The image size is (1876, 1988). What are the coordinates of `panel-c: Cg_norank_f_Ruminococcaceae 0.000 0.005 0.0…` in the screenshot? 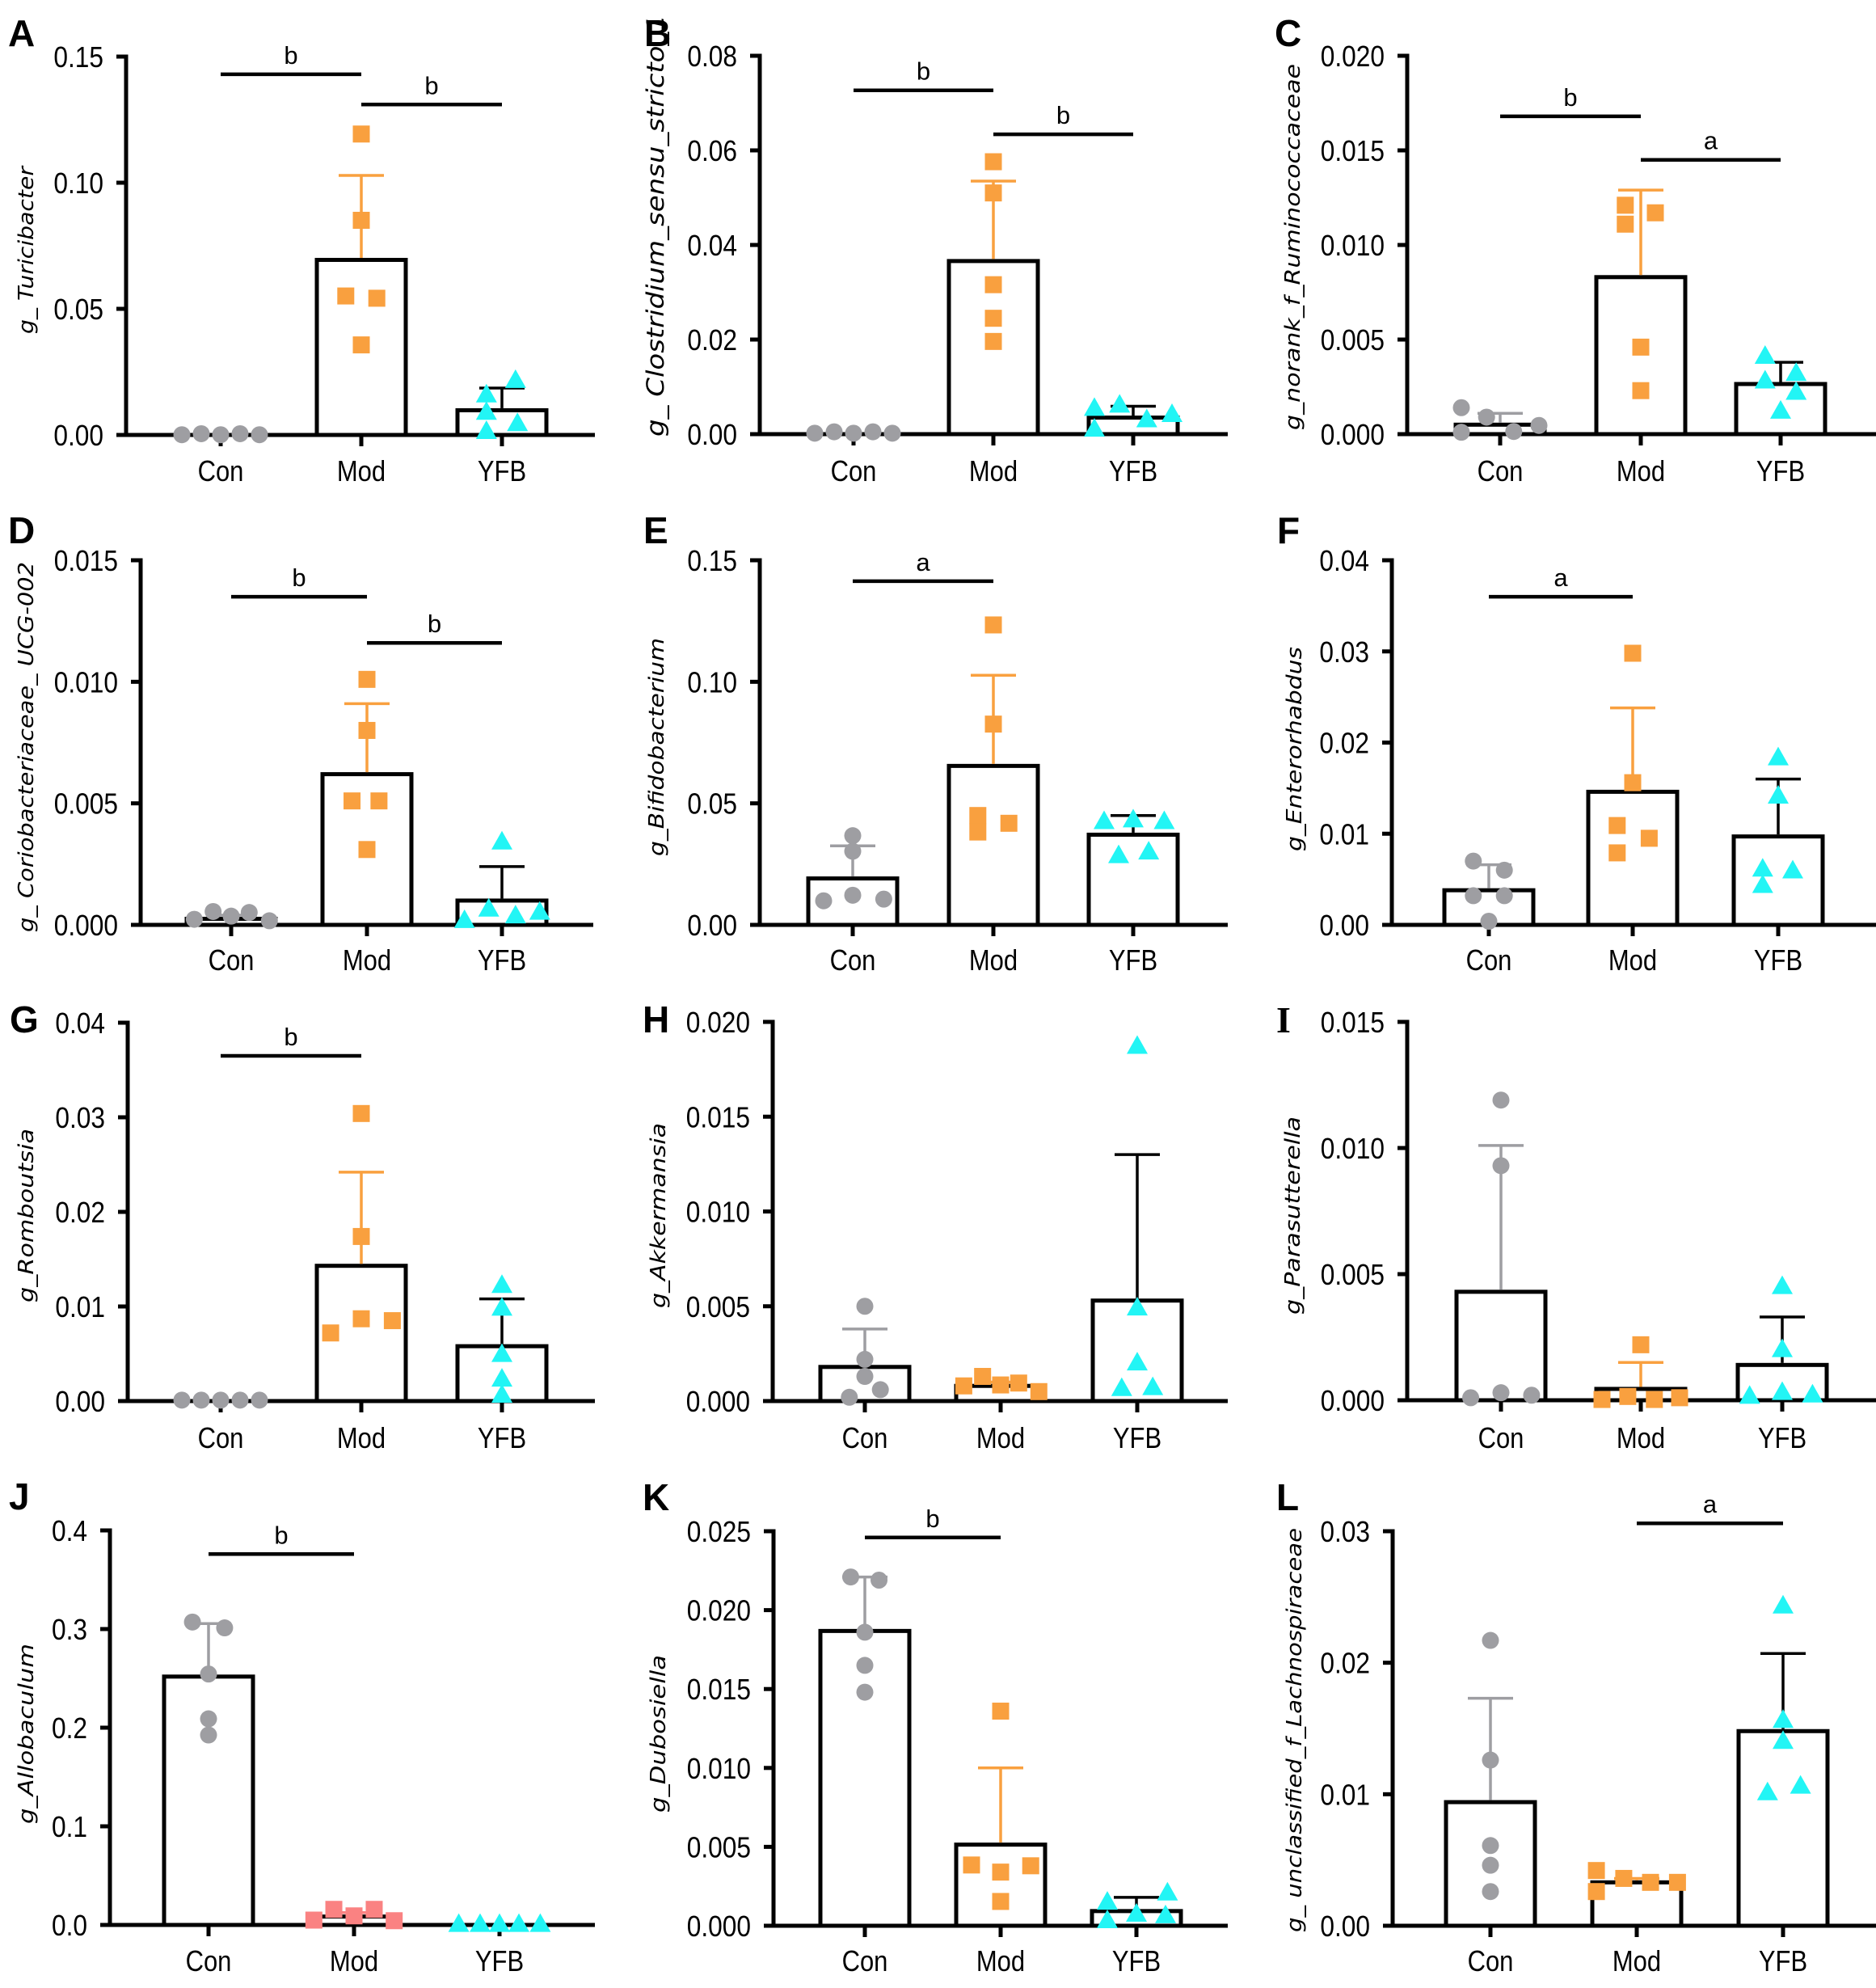 It's located at (1575, 250).